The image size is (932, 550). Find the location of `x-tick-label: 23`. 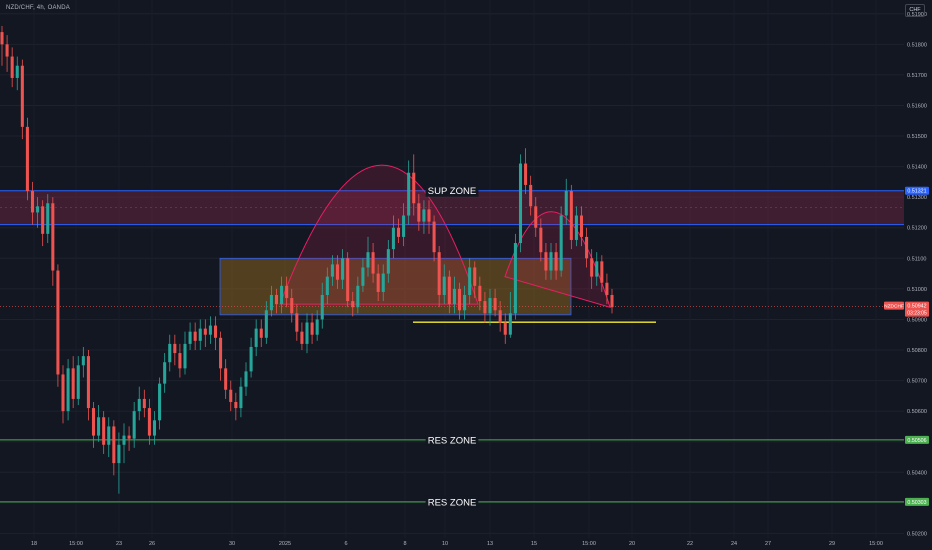

x-tick-label: 23 is located at coordinates (119, 544).